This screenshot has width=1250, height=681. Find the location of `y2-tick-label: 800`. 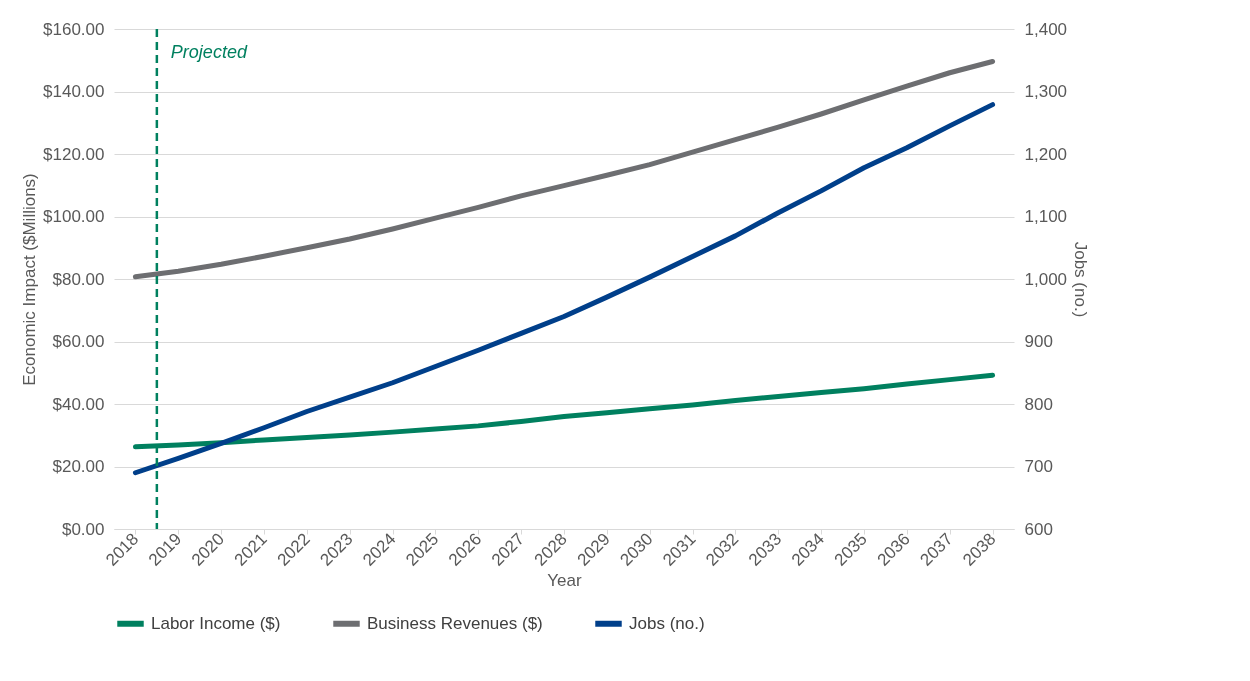

y2-tick-label: 800 is located at coordinates (1038, 404).